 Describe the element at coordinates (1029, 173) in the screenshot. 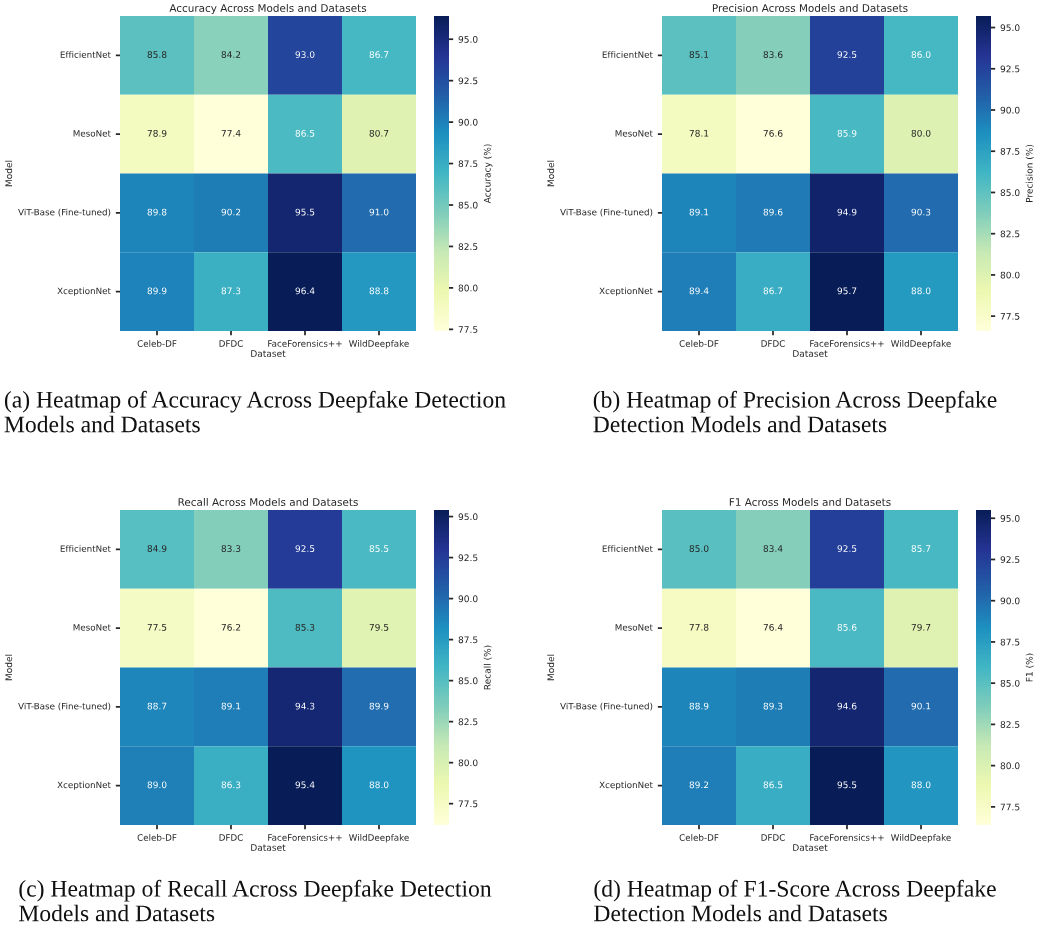

I see `color-bar-title: Precision (%)` at that location.